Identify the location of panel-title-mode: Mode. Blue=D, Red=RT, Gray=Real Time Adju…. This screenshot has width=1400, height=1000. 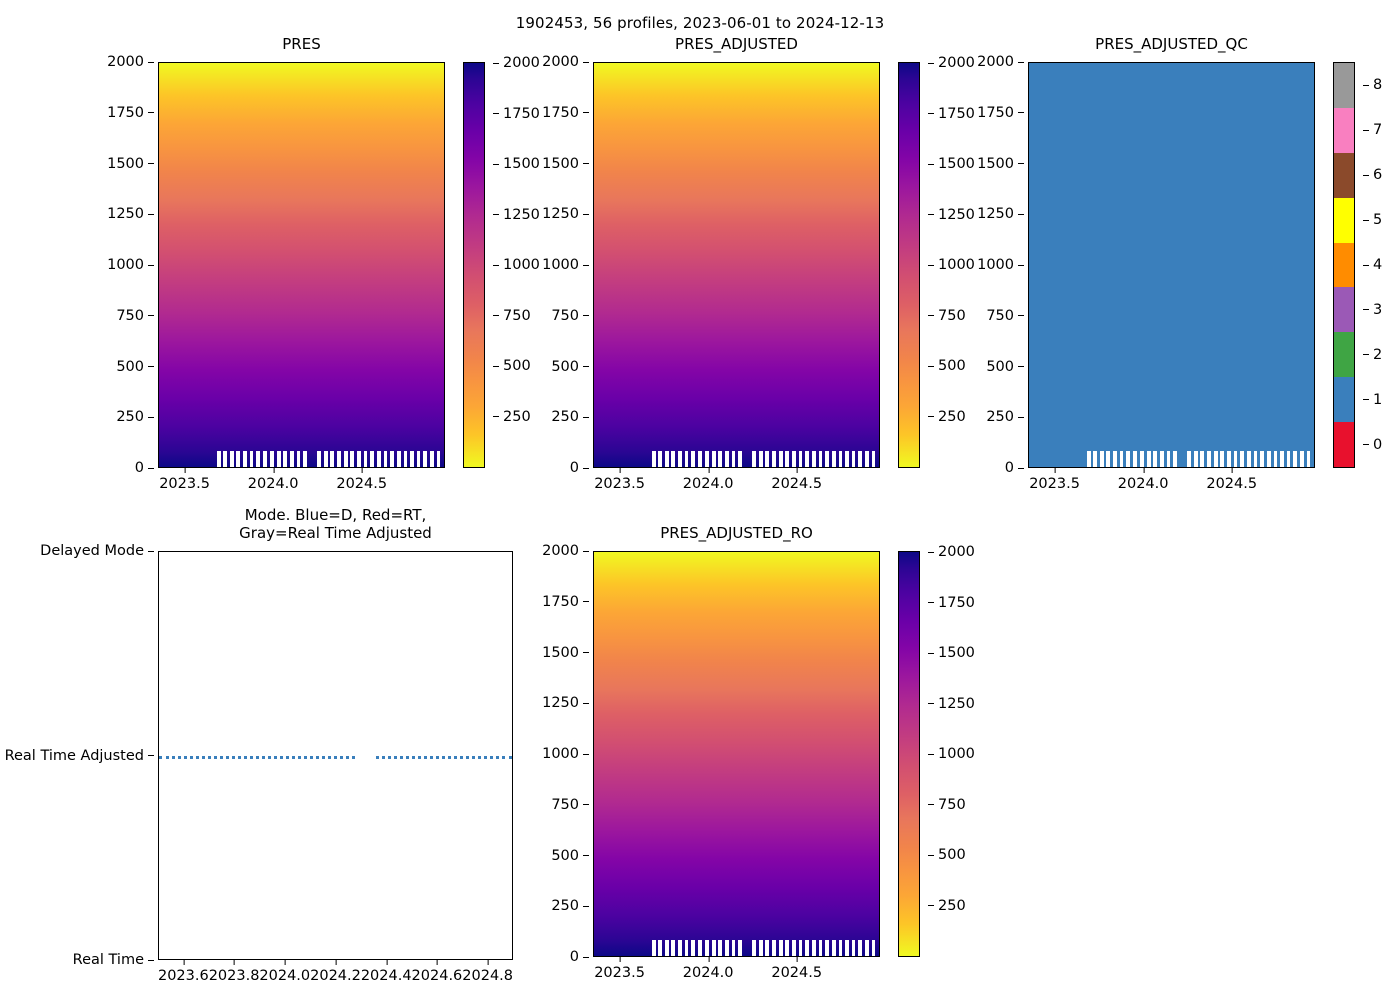
(335, 524).